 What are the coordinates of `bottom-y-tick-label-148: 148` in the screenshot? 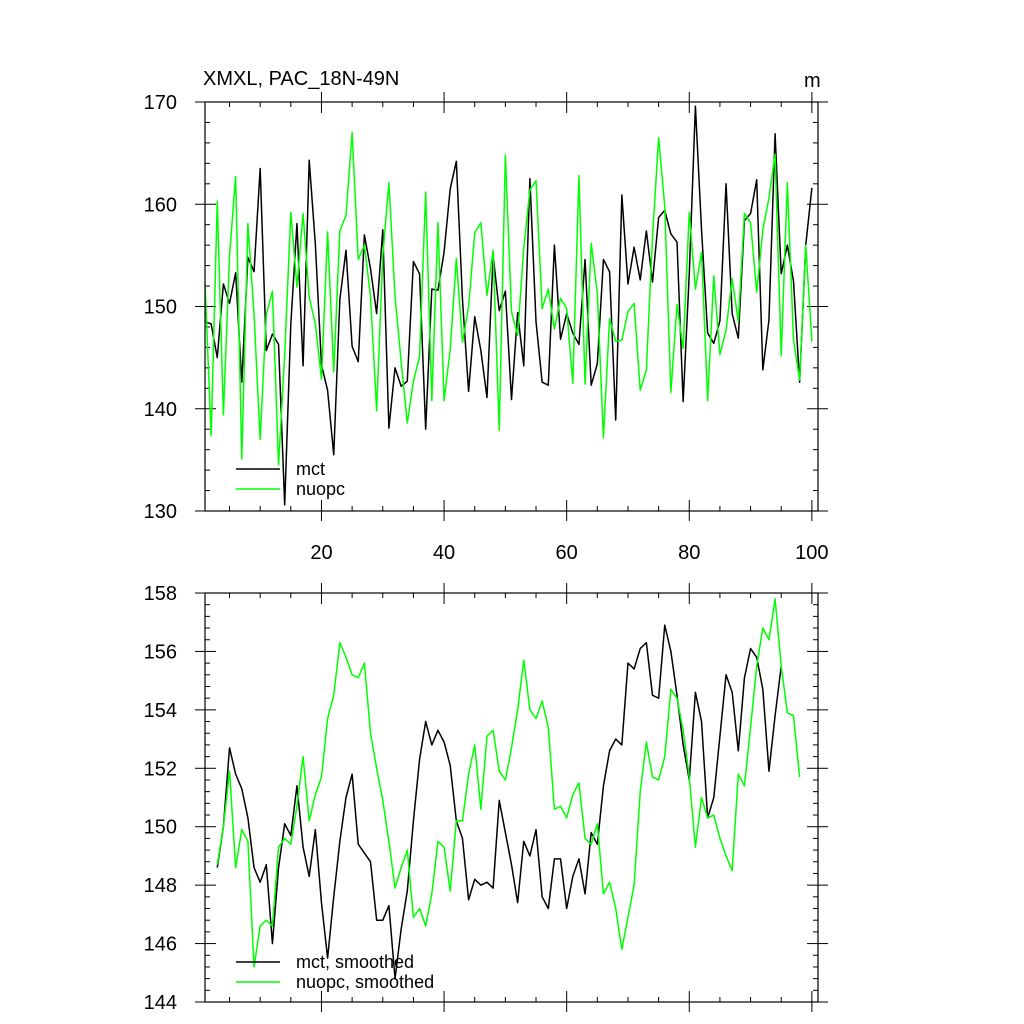 It's located at (160, 886).